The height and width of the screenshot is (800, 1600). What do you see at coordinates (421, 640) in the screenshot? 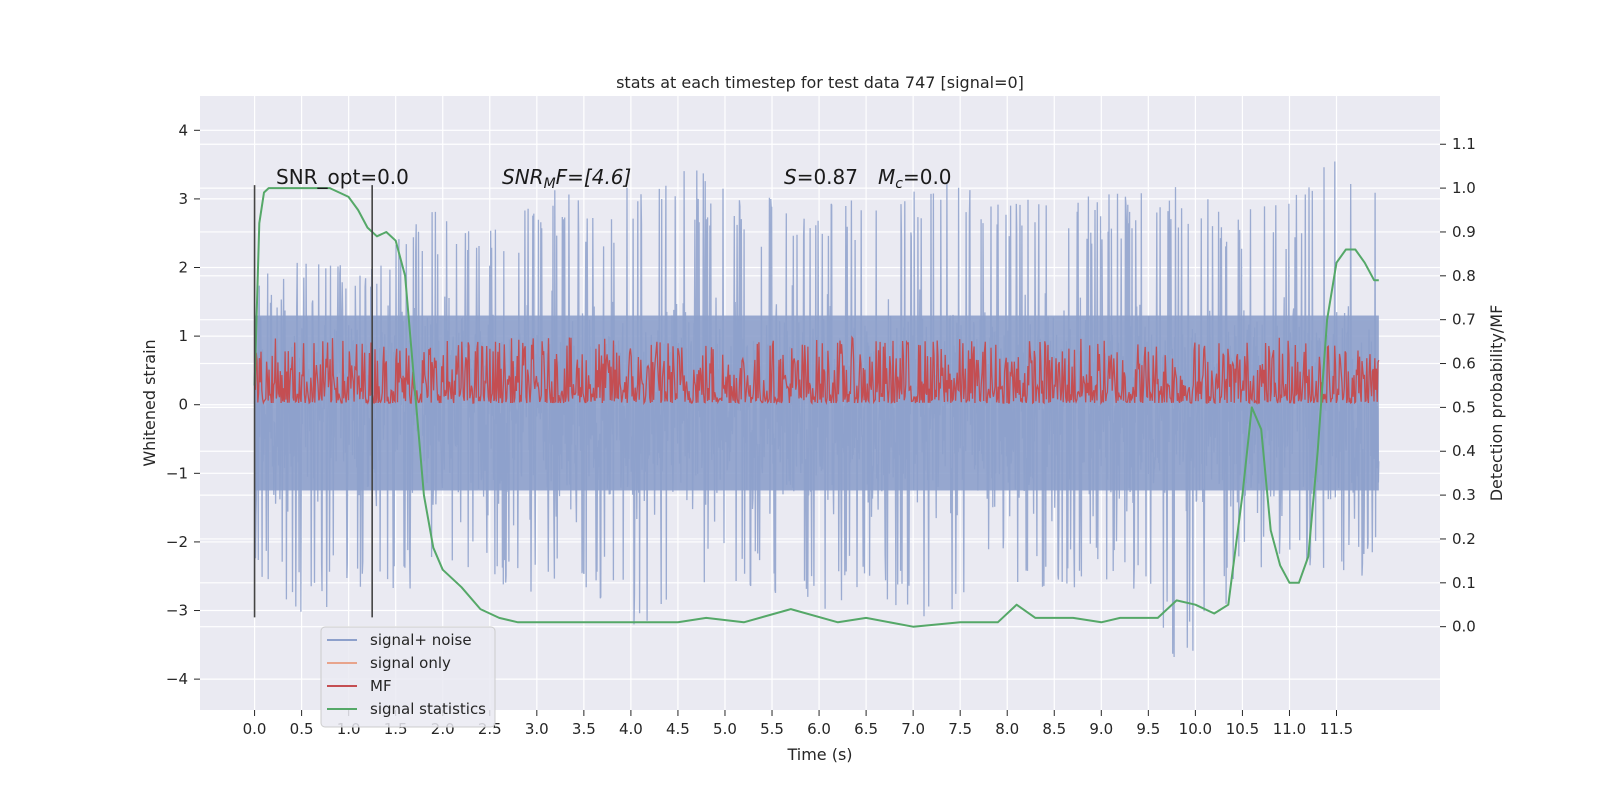
I see `legend-label-signal-noise: signal+ noise` at bounding box center [421, 640].